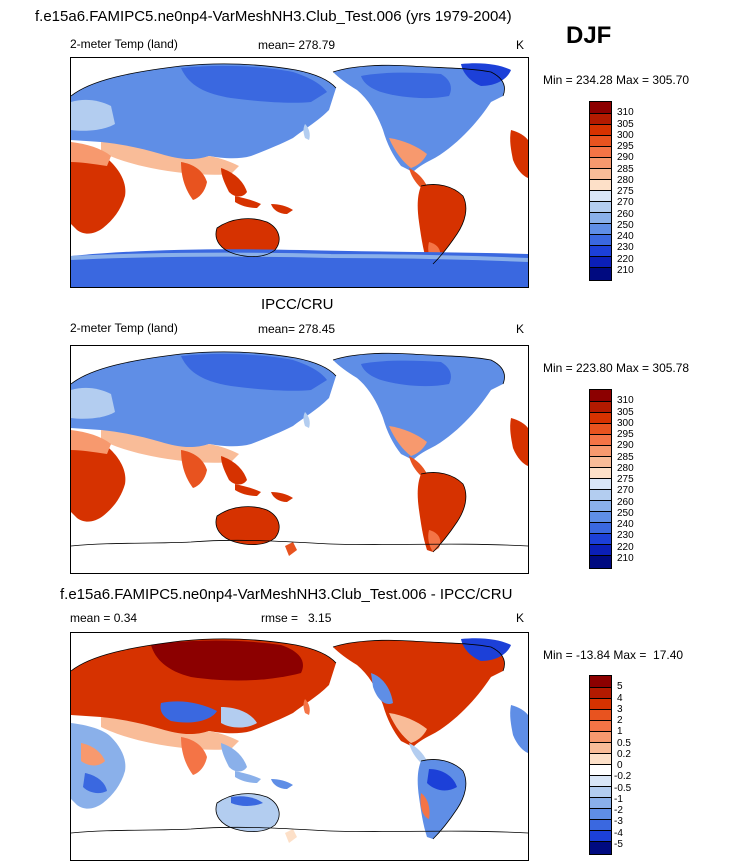 Image resolution: width=733 pixels, height=866 pixels. What do you see at coordinates (520, 329) in the screenshot?
I see `panel2-units: K` at bounding box center [520, 329].